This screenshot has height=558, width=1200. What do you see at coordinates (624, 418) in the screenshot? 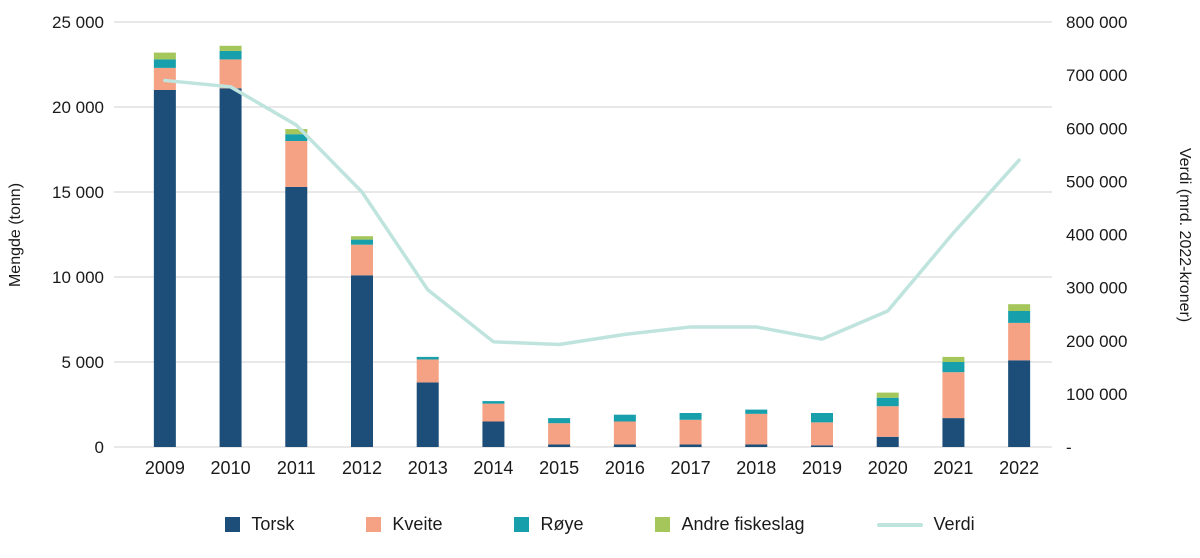
I see `bar-segment-r-ye-2016` at bounding box center [624, 418].